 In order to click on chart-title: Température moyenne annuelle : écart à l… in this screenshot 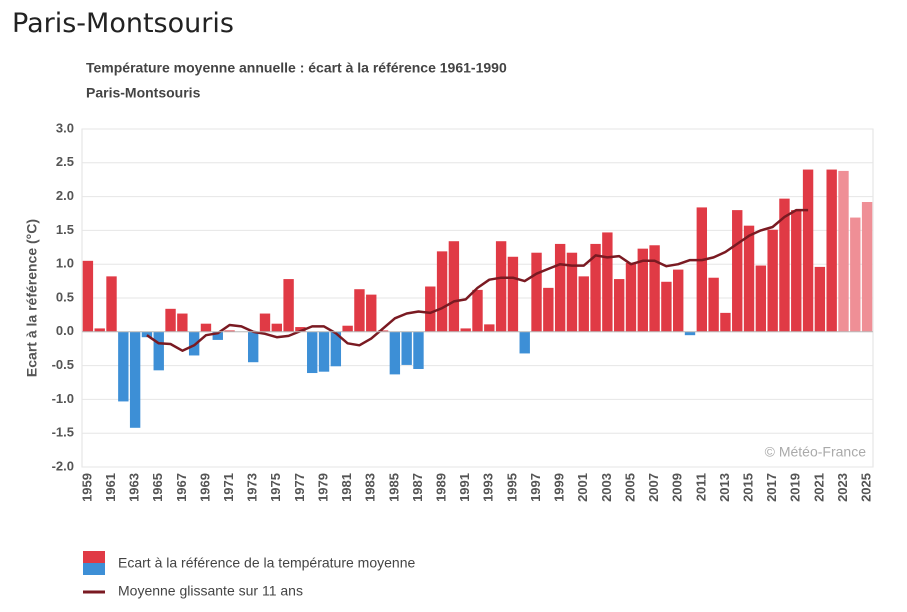, I will do `click(296, 68)`.